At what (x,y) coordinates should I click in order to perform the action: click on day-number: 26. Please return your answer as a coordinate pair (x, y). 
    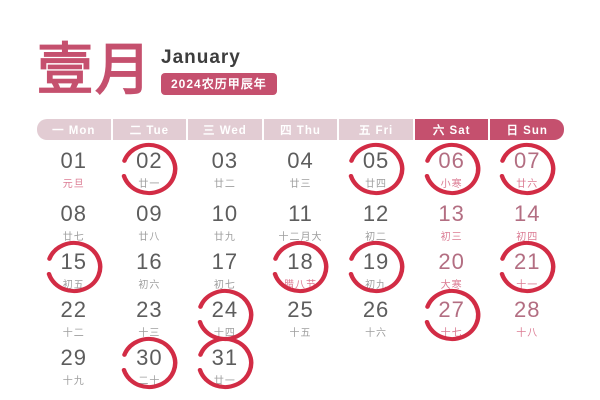
    Looking at the image, I should click on (376, 309).